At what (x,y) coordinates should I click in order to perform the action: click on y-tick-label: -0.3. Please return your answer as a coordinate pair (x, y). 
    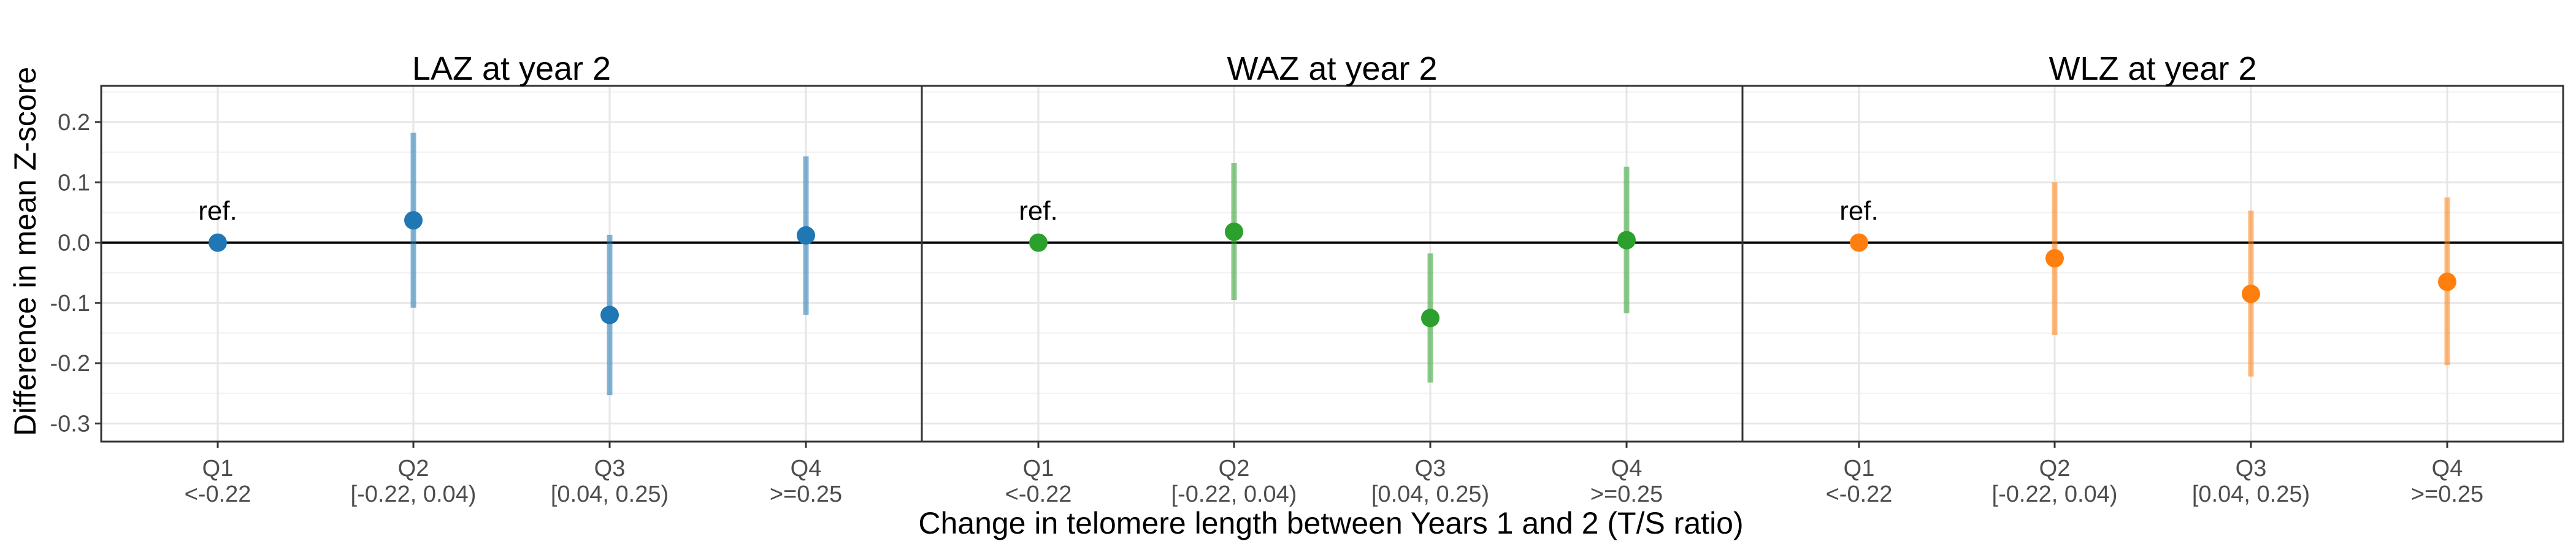
    Looking at the image, I should click on (70, 424).